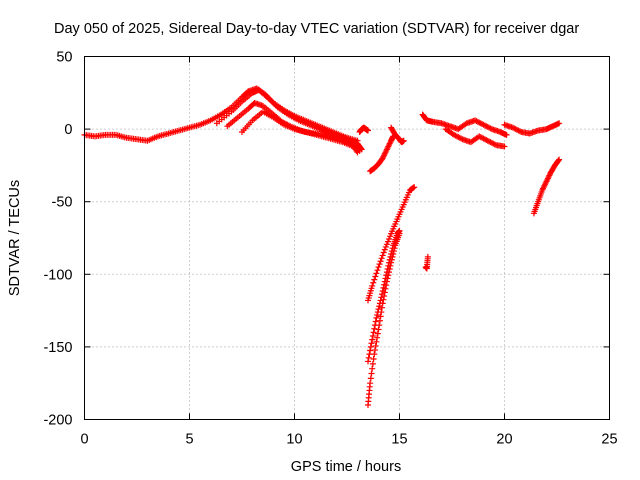 This screenshot has width=640, height=480. Describe the element at coordinates (64, 58) in the screenshot. I see `y-tick-label: 50` at that location.